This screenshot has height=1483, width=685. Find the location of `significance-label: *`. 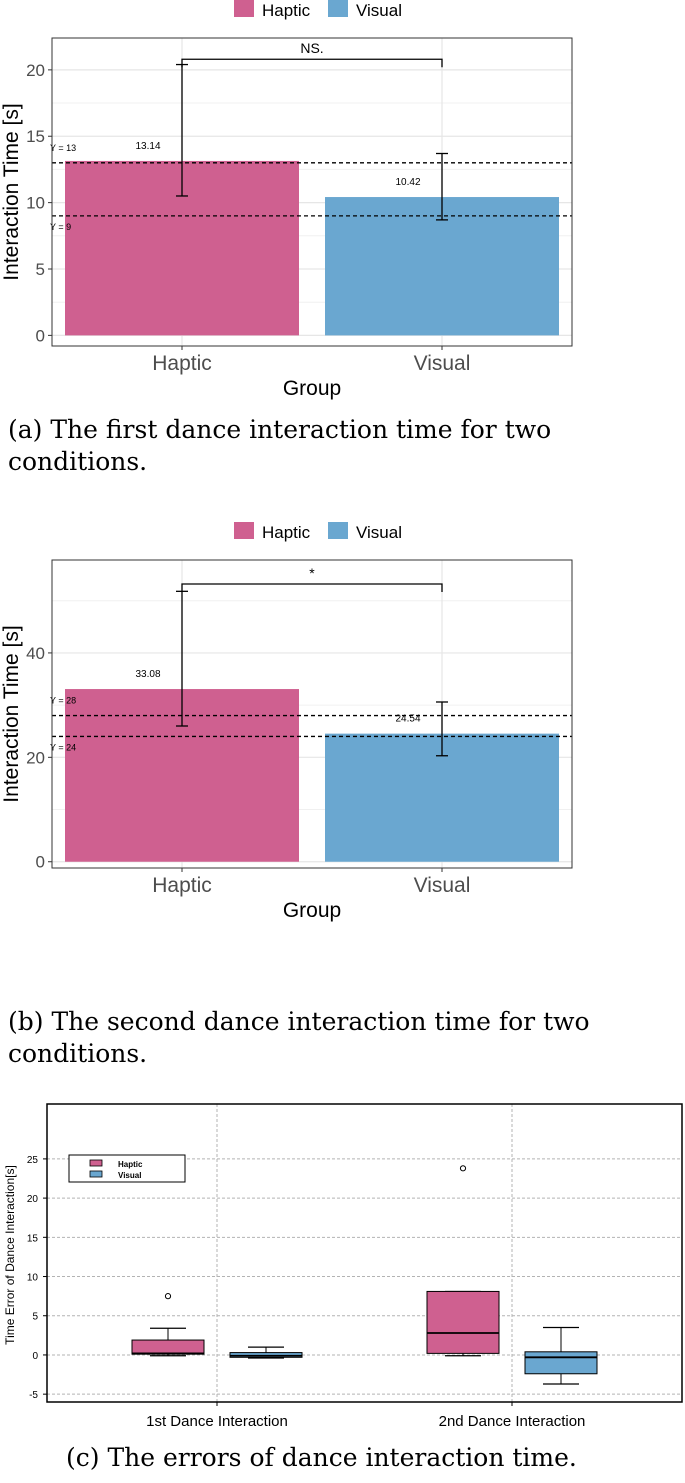

significance-label: * is located at coordinates (312, 573).